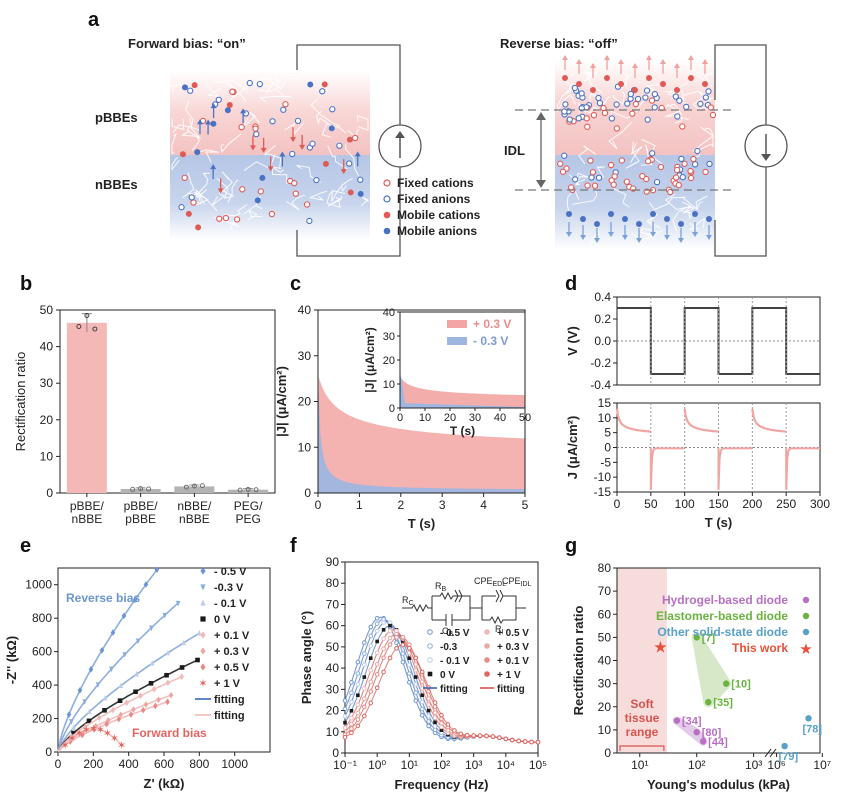 The image size is (842, 798). What do you see at coordinates (26, 284) in the screenshot?
I see `panel-label-b: b` at bounding box center [26, 284].